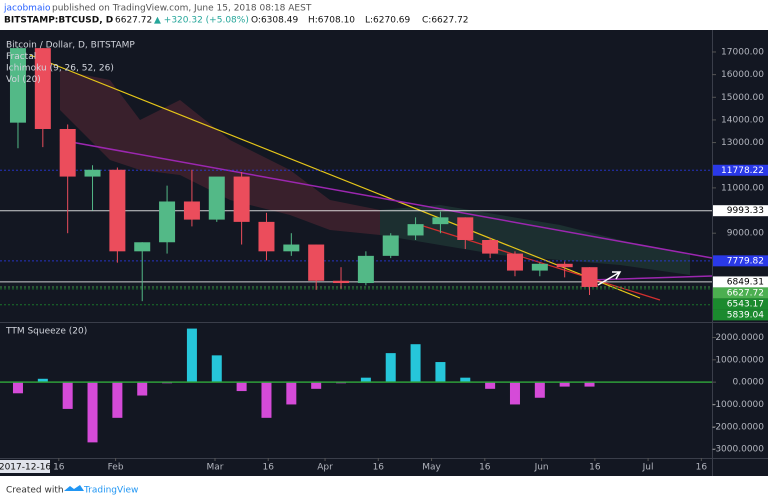 The height and width of the screenshot is (503, 768). What do you see at coordinates (110, 491) in the screenshot?
I see `footer-brand: TradingView` at bounding box center [110, 491].